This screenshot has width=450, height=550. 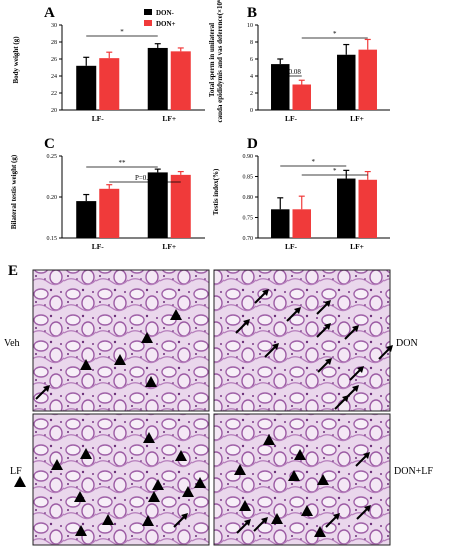 I want to click on row-label-lf: LF, so click(x=16, y=471).